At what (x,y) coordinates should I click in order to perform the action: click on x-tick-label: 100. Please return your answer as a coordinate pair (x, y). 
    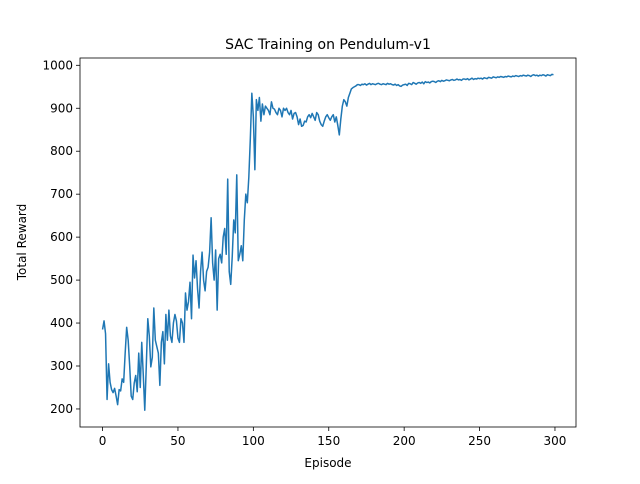
    Looking at the image, I should click on (253, 441).